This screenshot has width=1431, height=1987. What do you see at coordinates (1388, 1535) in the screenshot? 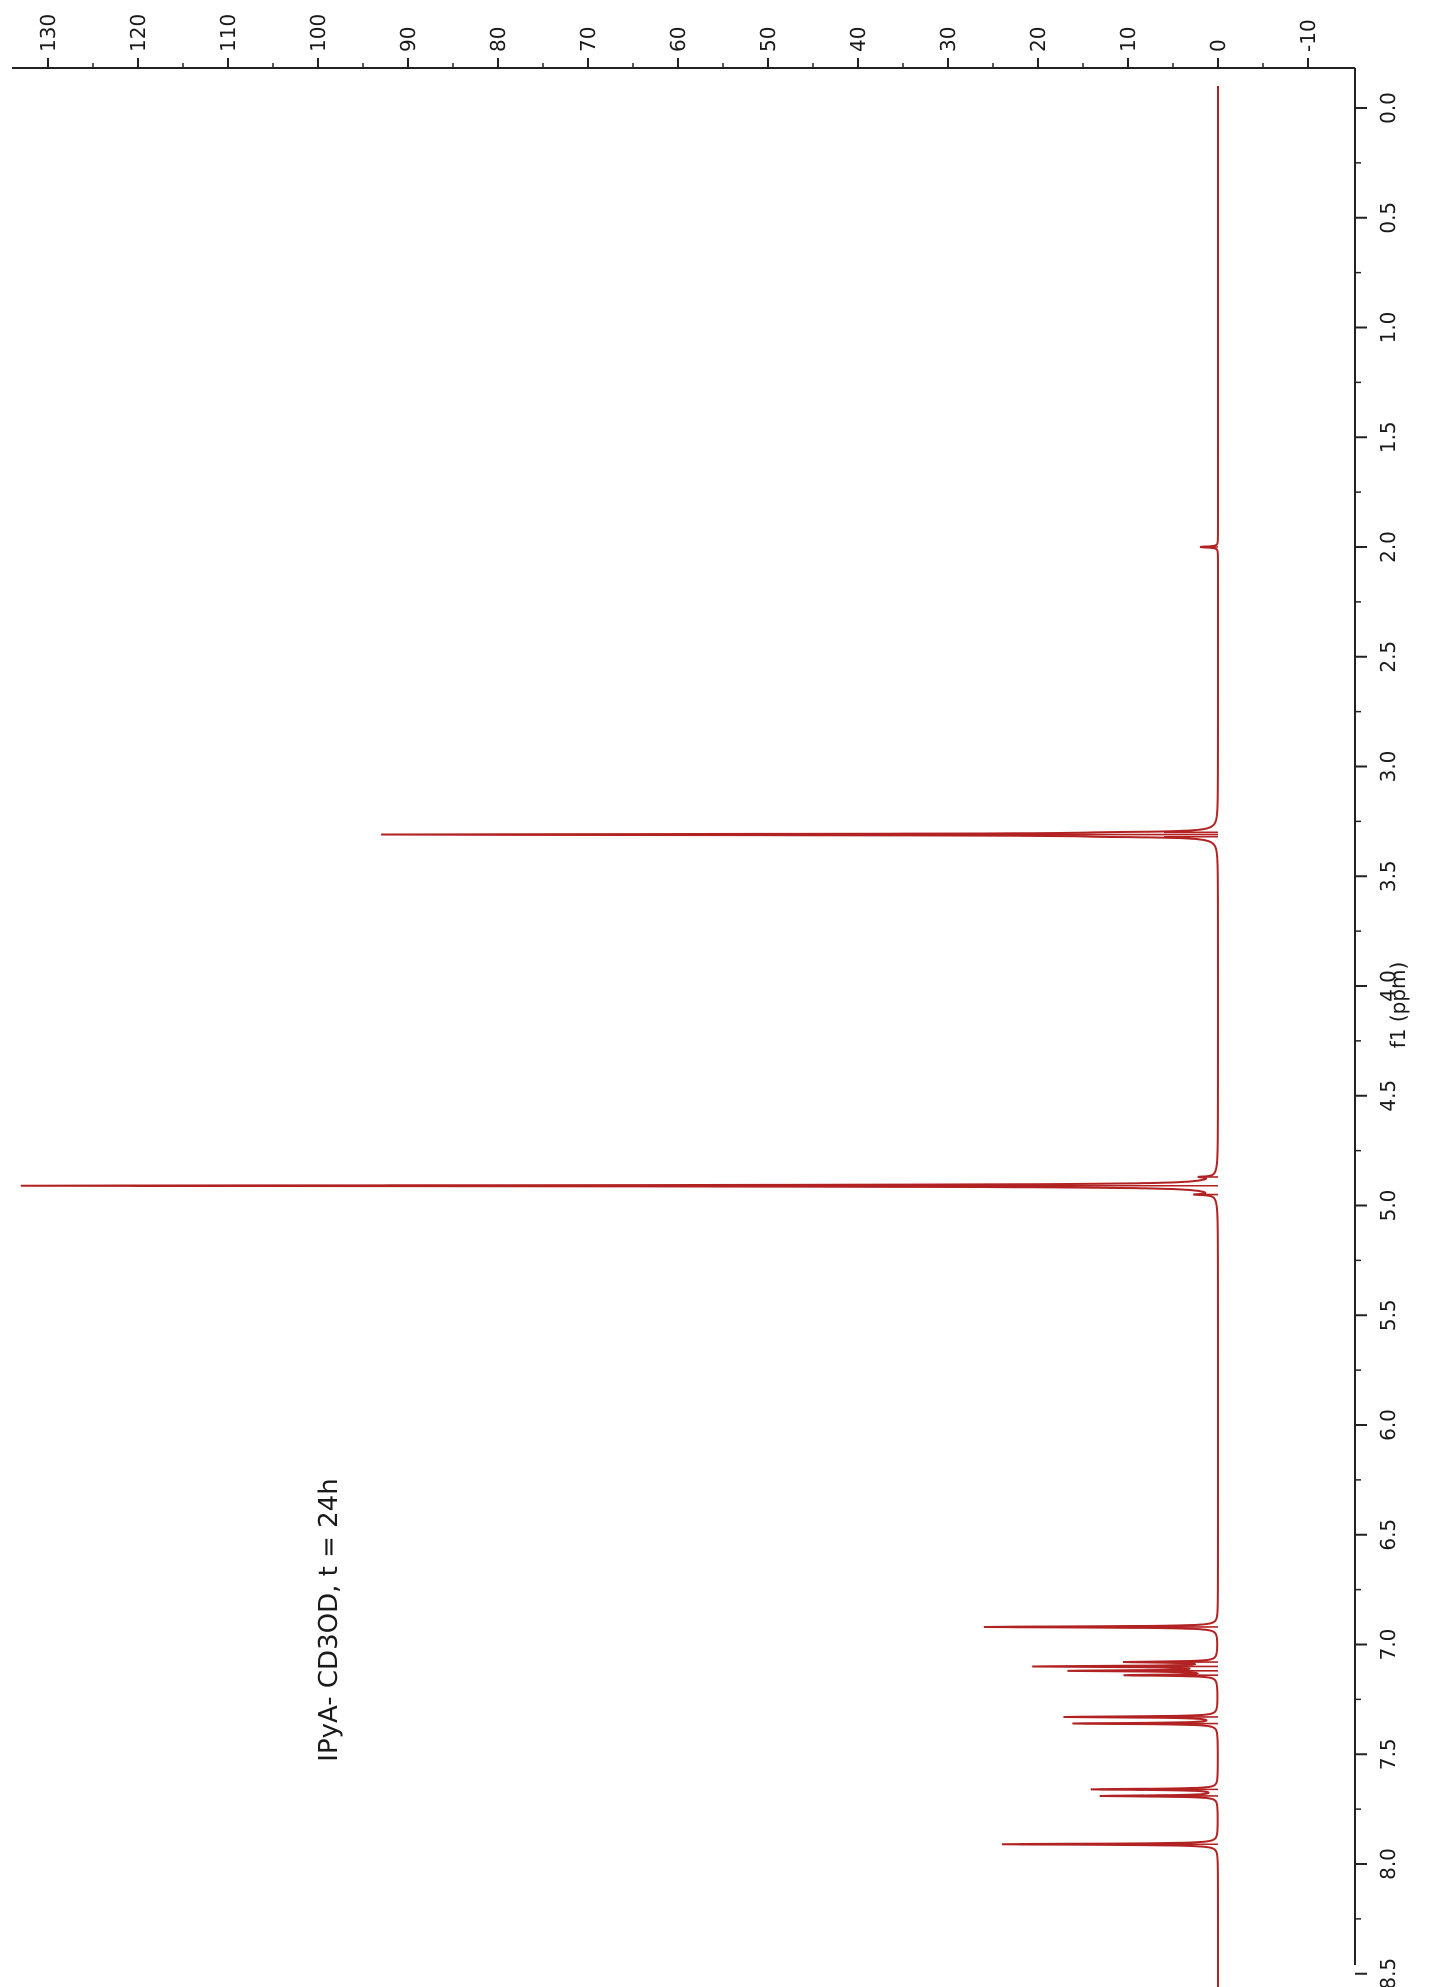
I see `ppm-tick-label: 6.5` at bounding box center [1388, 1535].